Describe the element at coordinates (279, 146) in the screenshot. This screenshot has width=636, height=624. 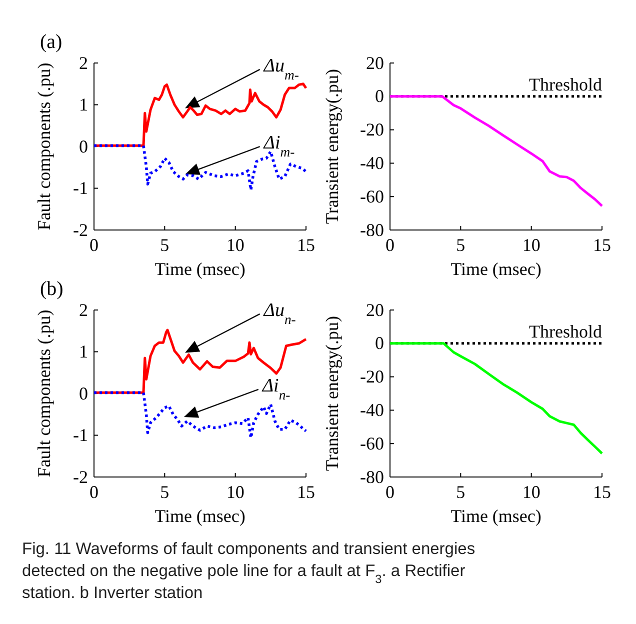
I see `series-label: Δi$_{m-}$` at that location.